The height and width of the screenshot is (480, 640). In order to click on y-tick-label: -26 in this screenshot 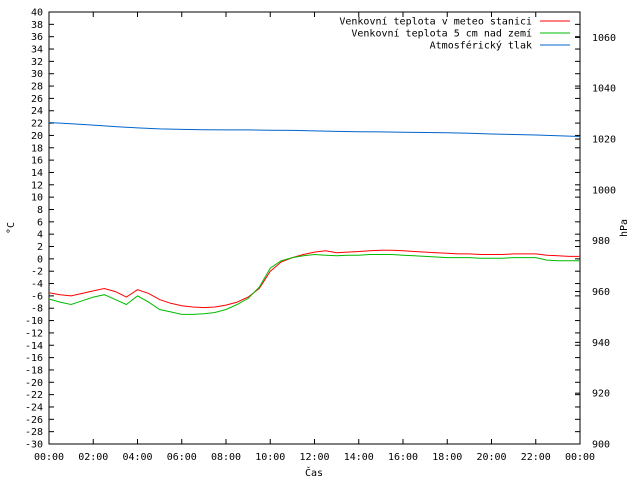, I will do `click(34, 420)`.